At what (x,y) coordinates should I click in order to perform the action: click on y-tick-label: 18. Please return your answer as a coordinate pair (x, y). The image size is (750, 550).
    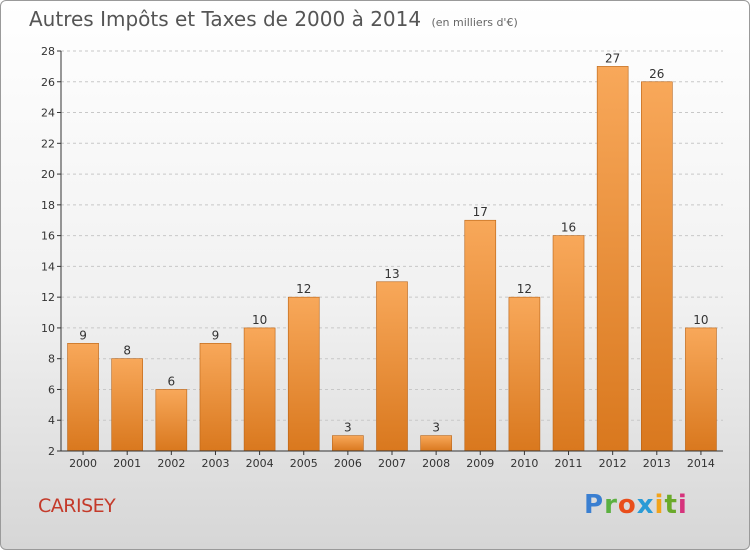
    Looking at the image, I should click on (48, 205).